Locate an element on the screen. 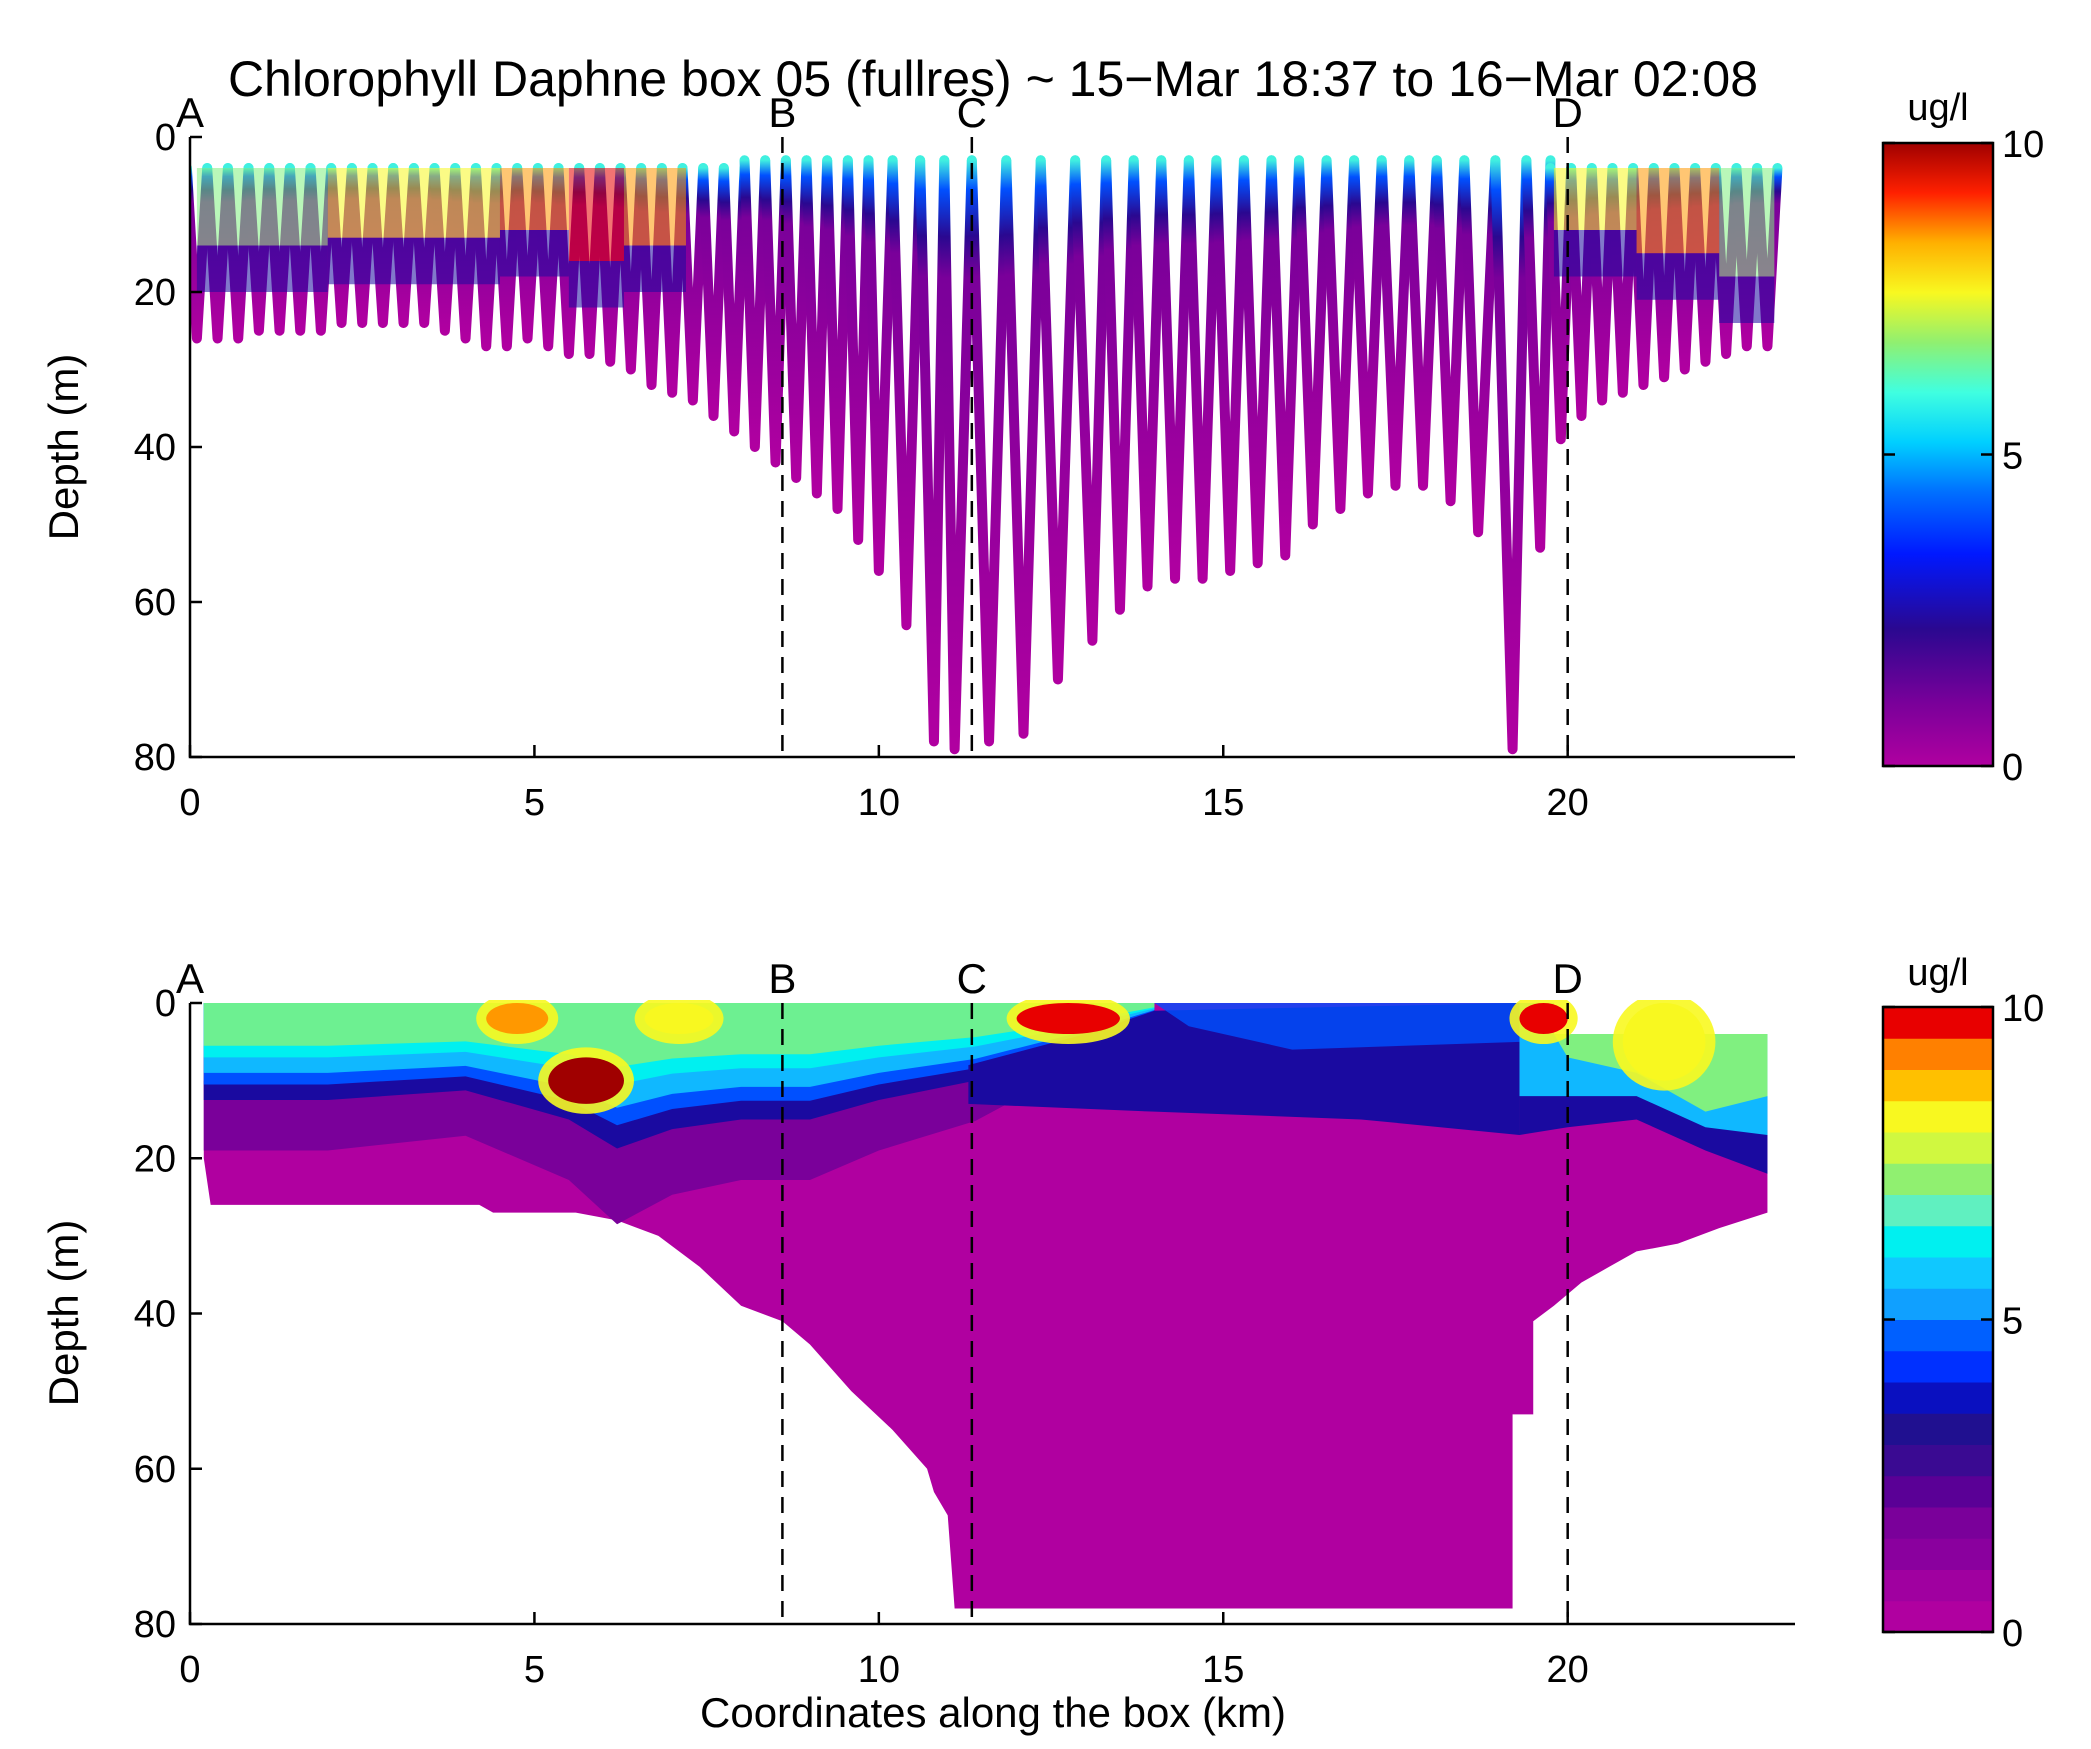  interpolated-ylabel: Depth (m) is located at coordinates (63, 1313).